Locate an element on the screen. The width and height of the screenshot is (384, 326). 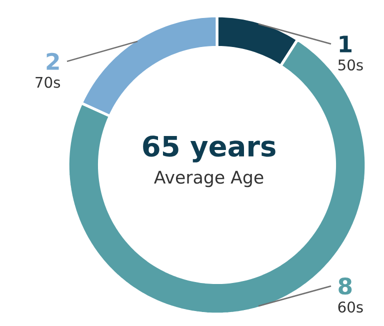
slice-label: 50s is located at coordinates (350, 64).